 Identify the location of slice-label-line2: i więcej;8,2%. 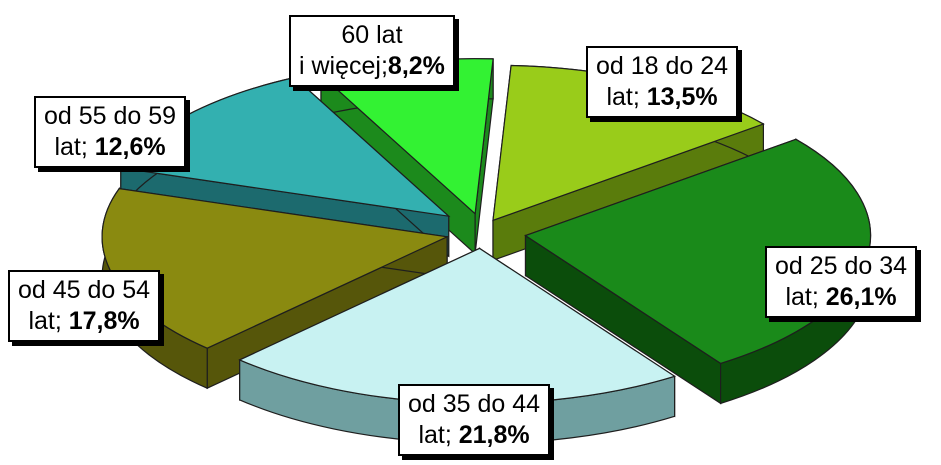
(372, 66).